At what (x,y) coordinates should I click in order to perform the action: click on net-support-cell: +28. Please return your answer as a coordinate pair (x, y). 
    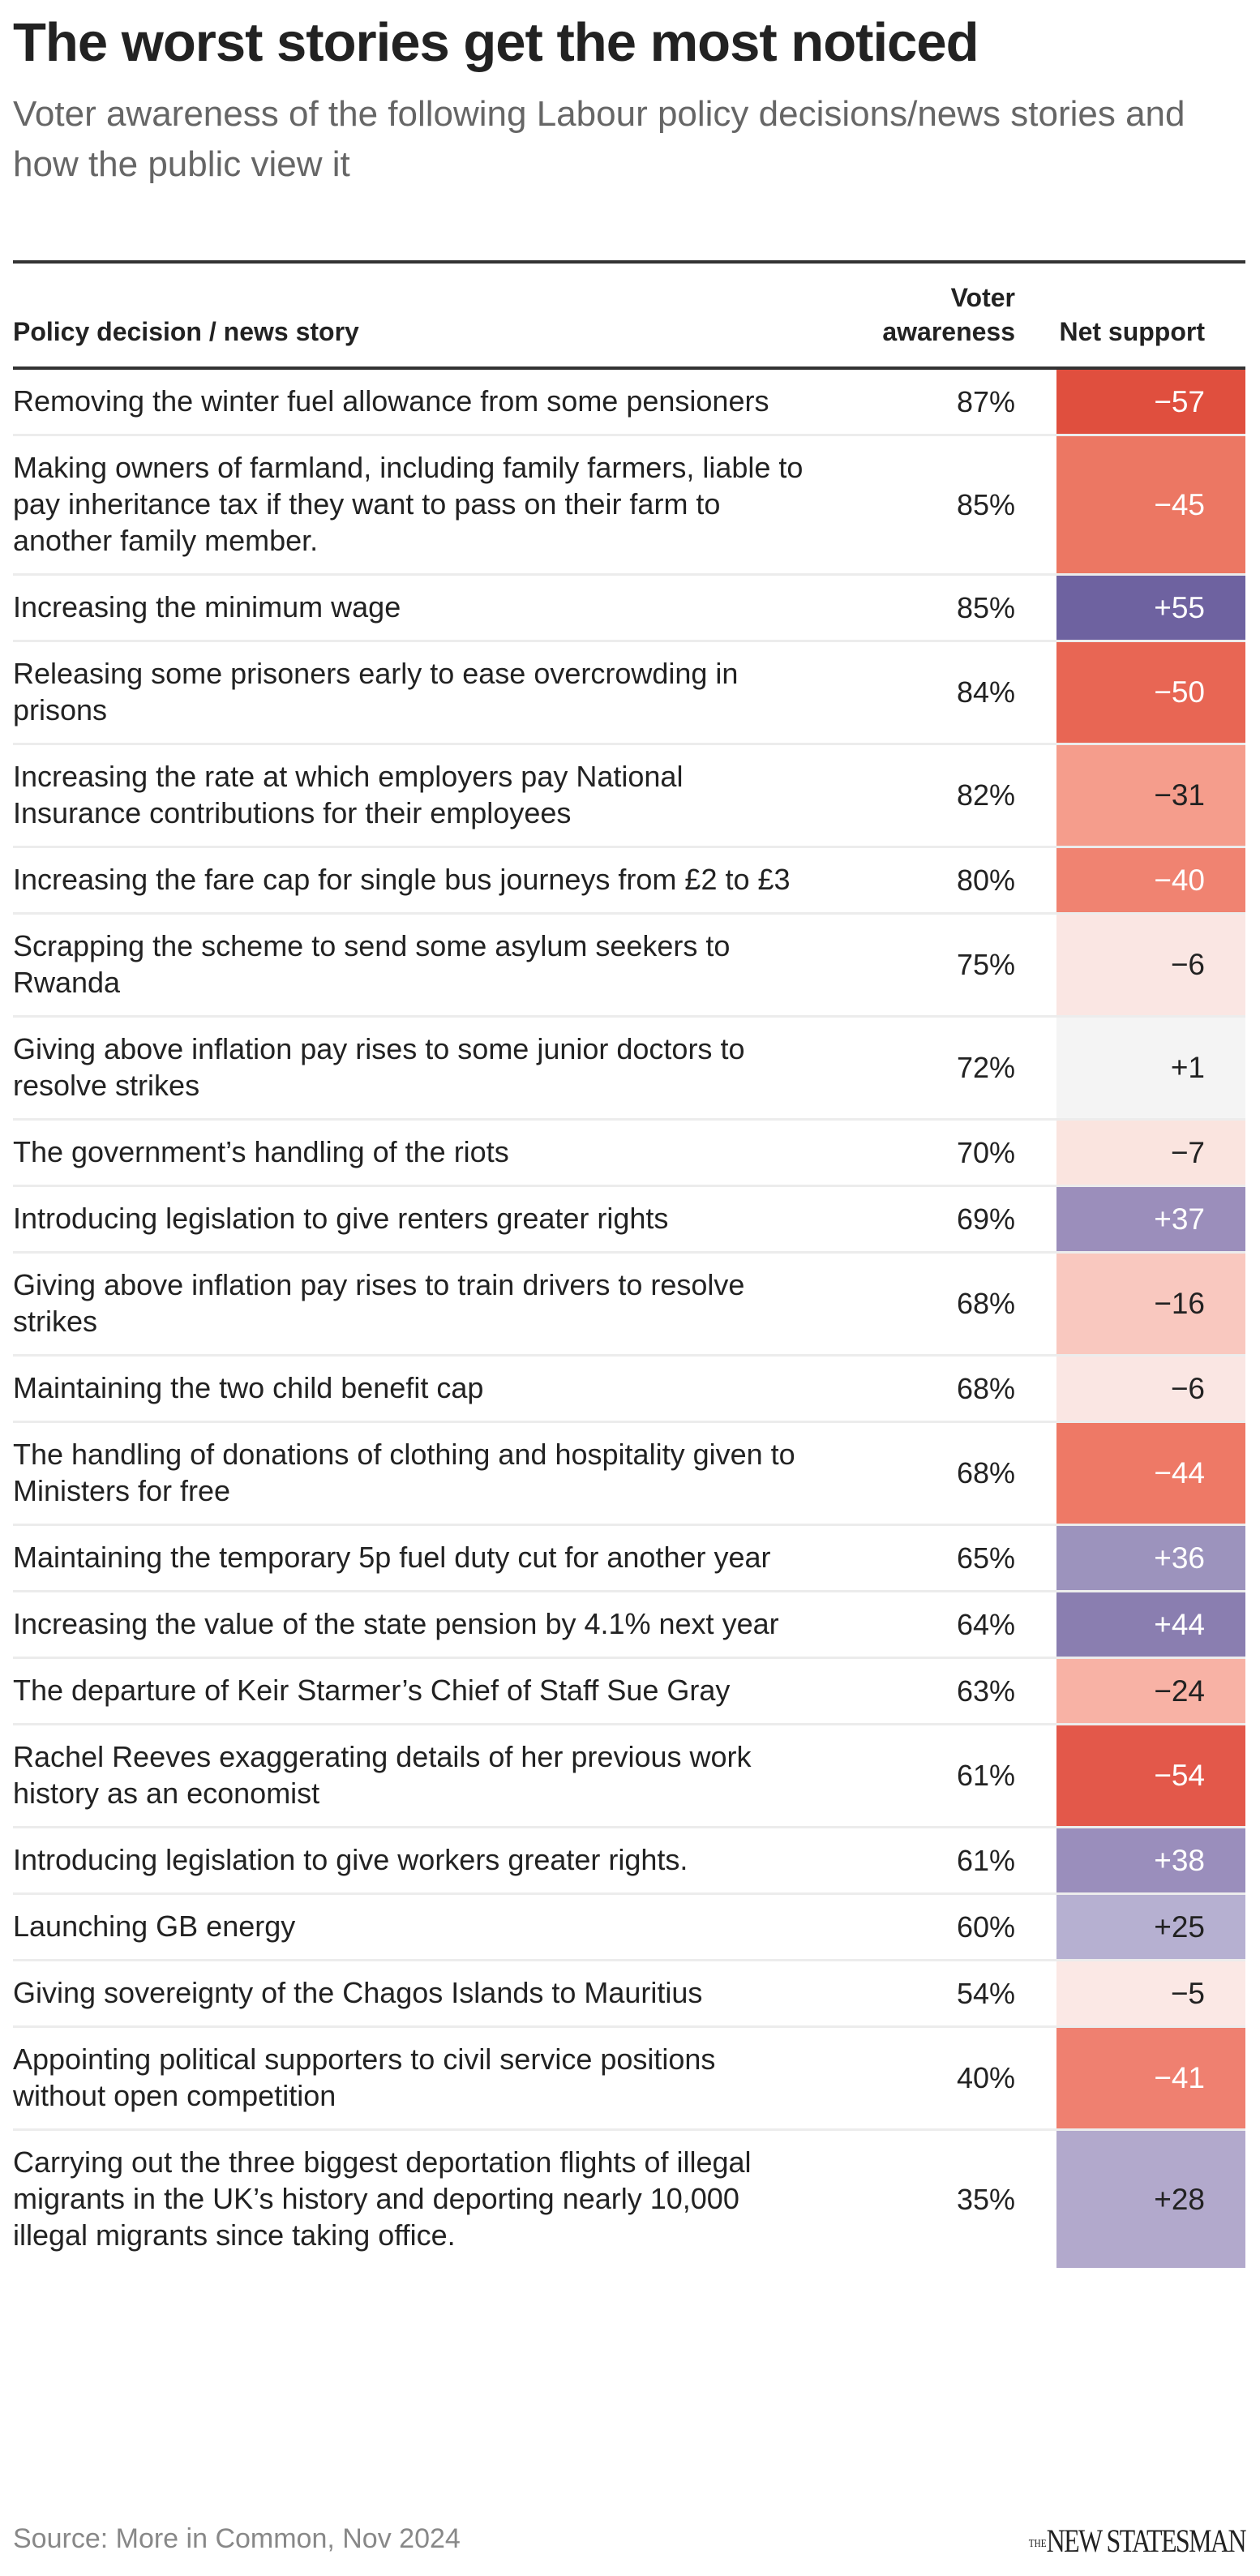
    Looking at the image, I should click on (1150, 2199).